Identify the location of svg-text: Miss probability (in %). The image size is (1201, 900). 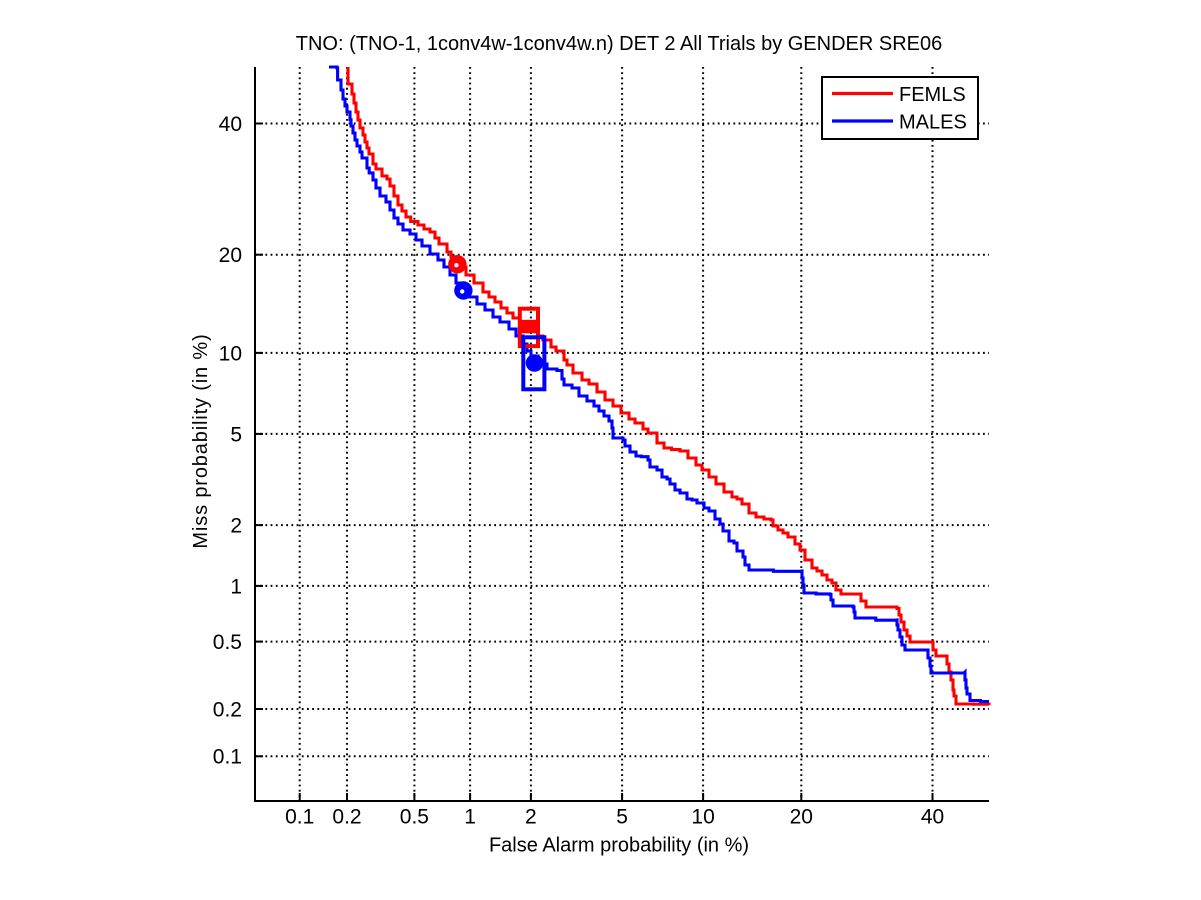
(201, 440).